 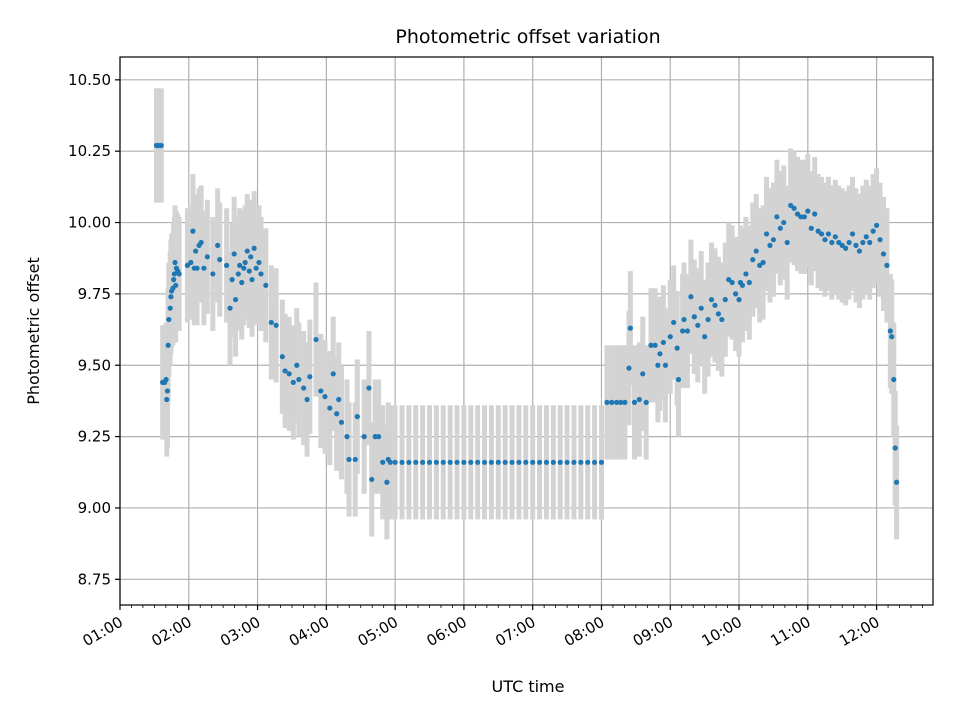 What do you see at coordinates (89, 80) in the screenshot?
I see `y-tick-label: 10.50` at bounding box center [89, 80].